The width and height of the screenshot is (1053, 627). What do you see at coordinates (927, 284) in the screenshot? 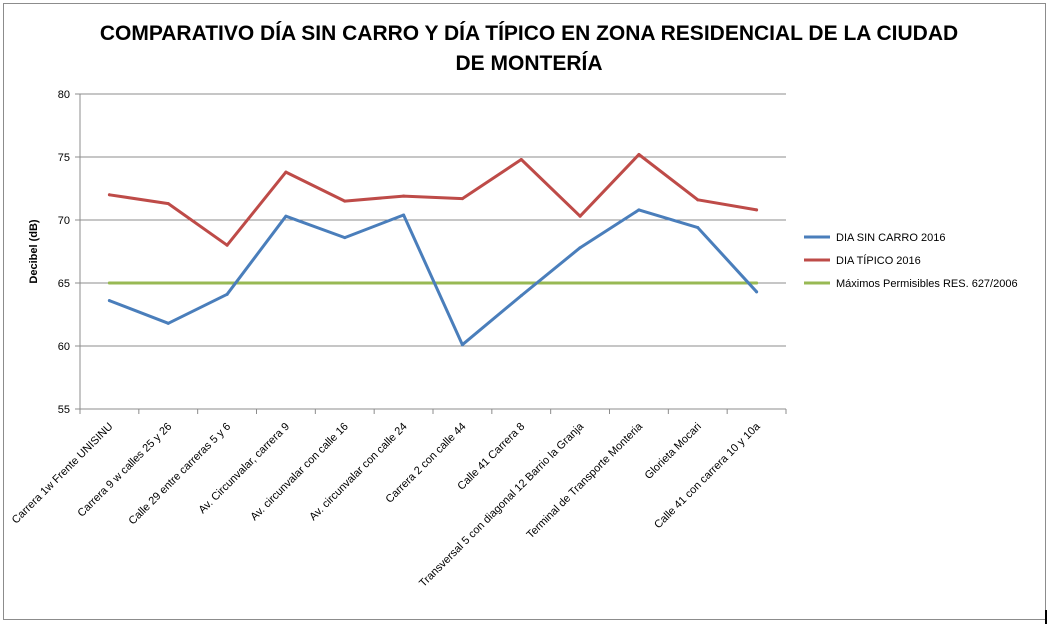
I see `legend-label-3: Máximos Permisibles RES. 627/2006` at bounding box center [927, 284].